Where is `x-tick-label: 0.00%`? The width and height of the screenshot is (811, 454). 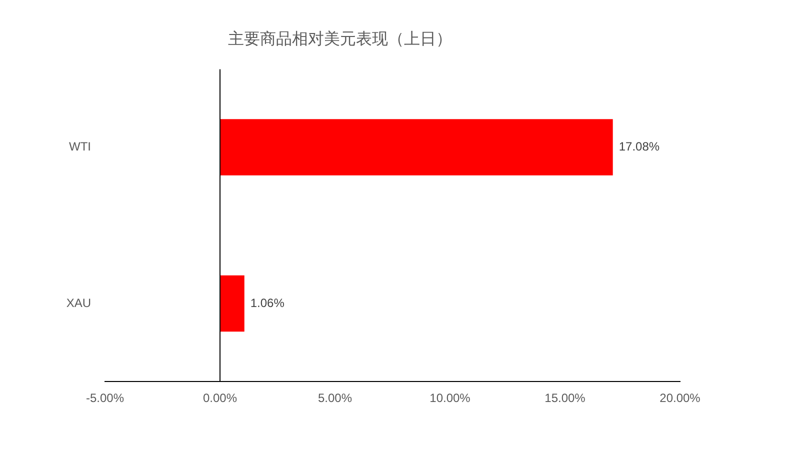
x-tick-label: 0.00% is located at coordinates (220, 398).